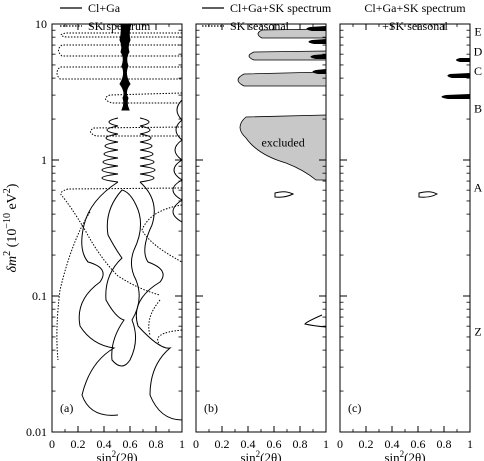  What do you see at coordinates (41, 24) in the screenshot?
I see `y-tick-label: 10` at bounding box center [41, 24].